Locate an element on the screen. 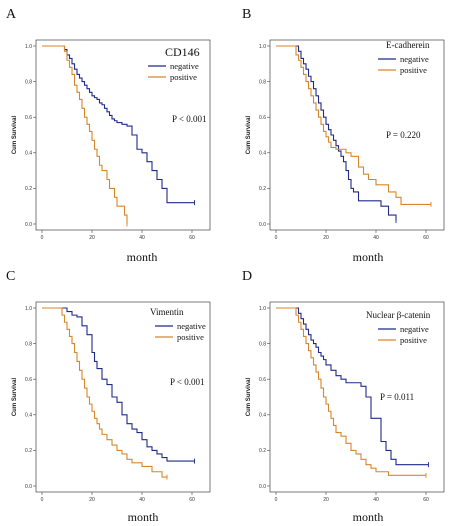 The width and height of the screenshot is (474, 526). chart-title: CD146 is located at coordinates (182, 52).